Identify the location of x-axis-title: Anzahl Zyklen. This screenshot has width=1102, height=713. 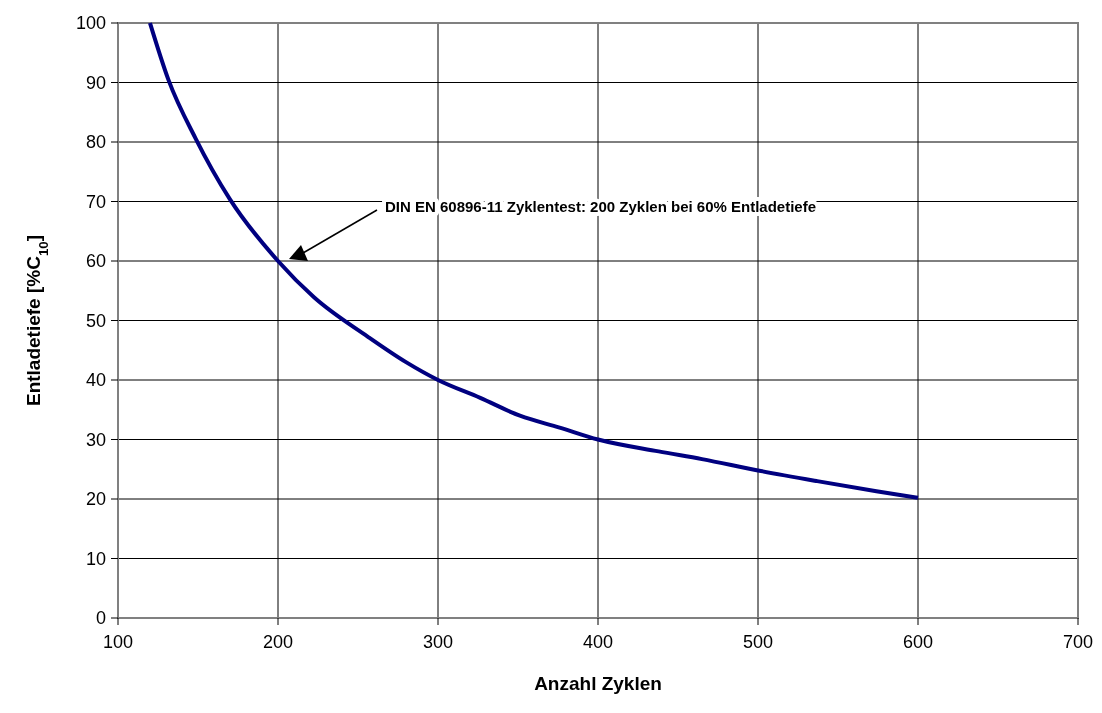
(598, 683).